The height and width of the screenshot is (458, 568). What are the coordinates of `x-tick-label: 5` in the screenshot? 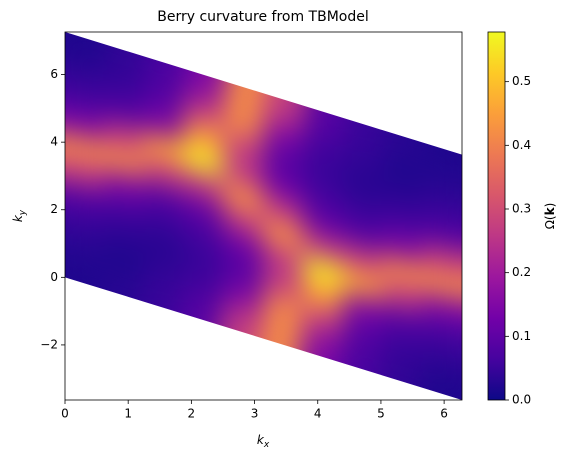 It's located at (381, 414).